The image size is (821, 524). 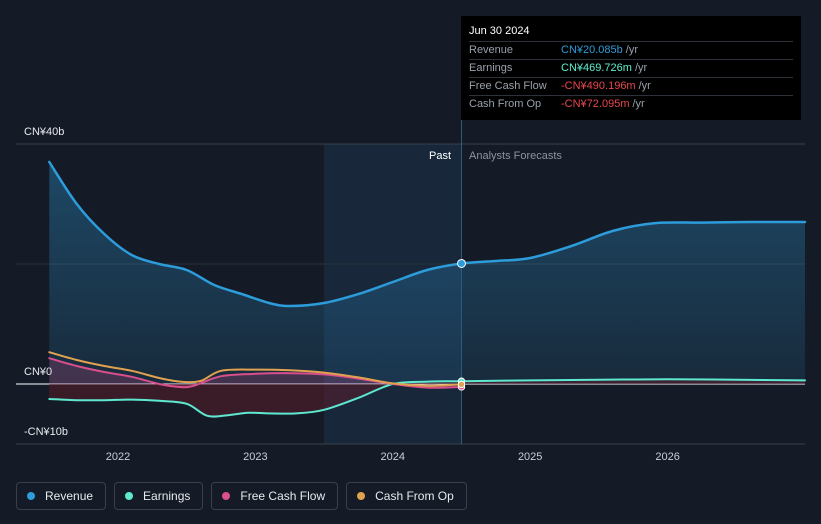 I want to click on tooltip-row: Revenue CN¥20.085b/yr, so click(x=631, y=51).